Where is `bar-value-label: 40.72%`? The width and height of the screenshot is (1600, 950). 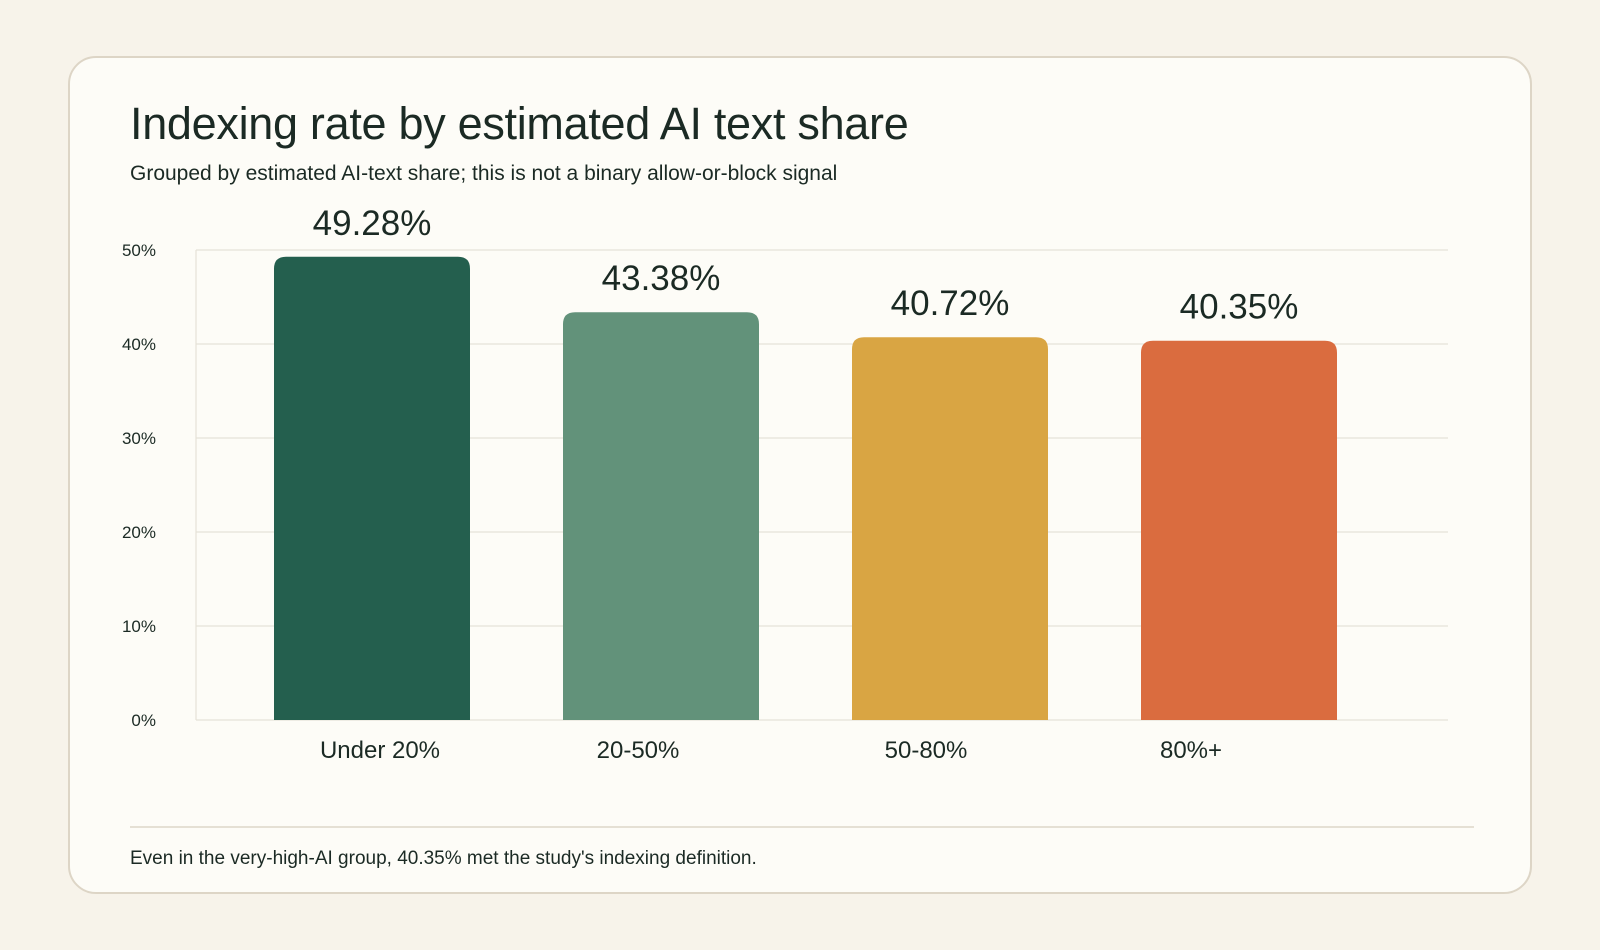 bar-value-label: 40.72% is located at coordinates (950, 303).